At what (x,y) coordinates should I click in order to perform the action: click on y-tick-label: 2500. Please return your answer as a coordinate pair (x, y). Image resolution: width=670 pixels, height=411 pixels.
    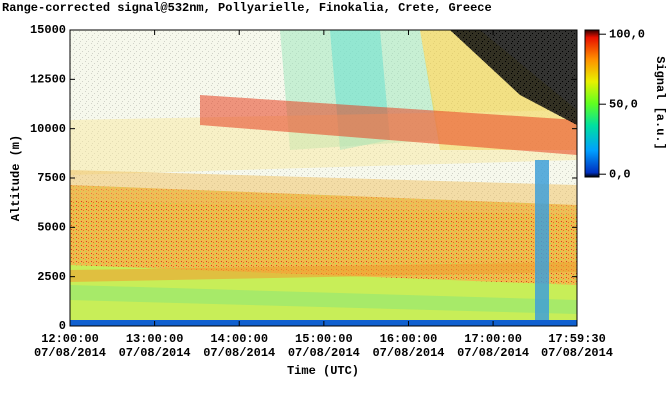
    Looking at the image, I should click on (51, 277).